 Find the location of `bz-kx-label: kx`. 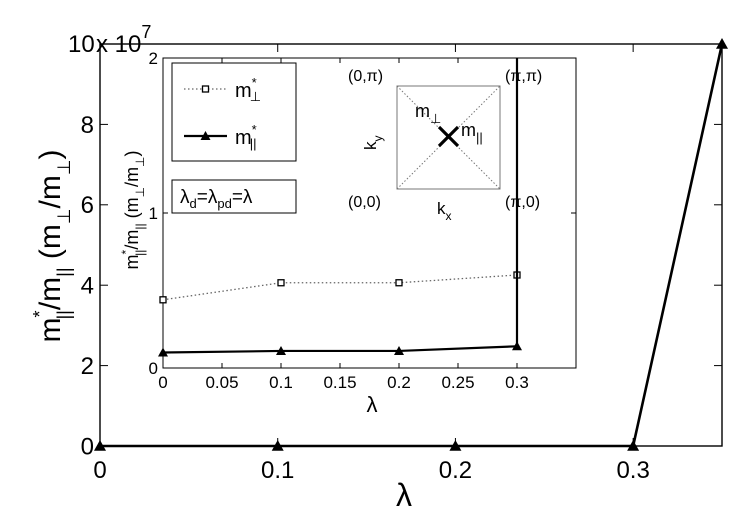

bz-kx-label: kx is located at coordinates (444, 211).